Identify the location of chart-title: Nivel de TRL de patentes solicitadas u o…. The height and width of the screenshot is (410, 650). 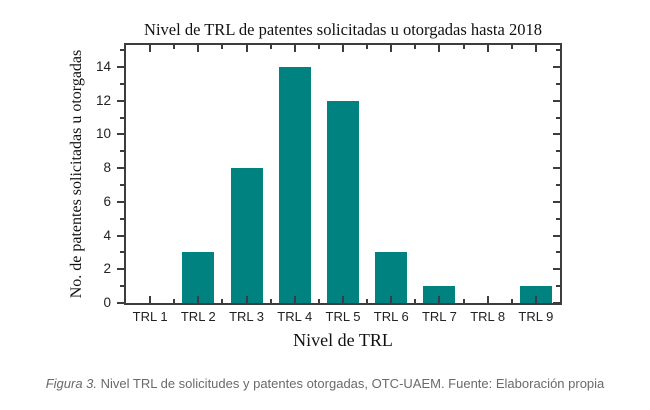
(343, 29).